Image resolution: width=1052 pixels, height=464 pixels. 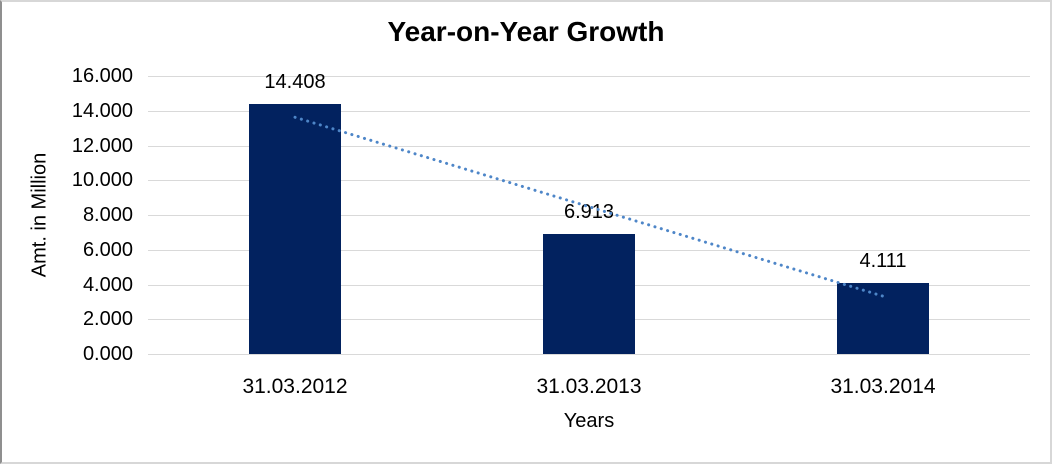 What do you see at coordinates (589, 421) in the screenshot?
I see `x-axis-title: Years` at bounding box center [589, 421].